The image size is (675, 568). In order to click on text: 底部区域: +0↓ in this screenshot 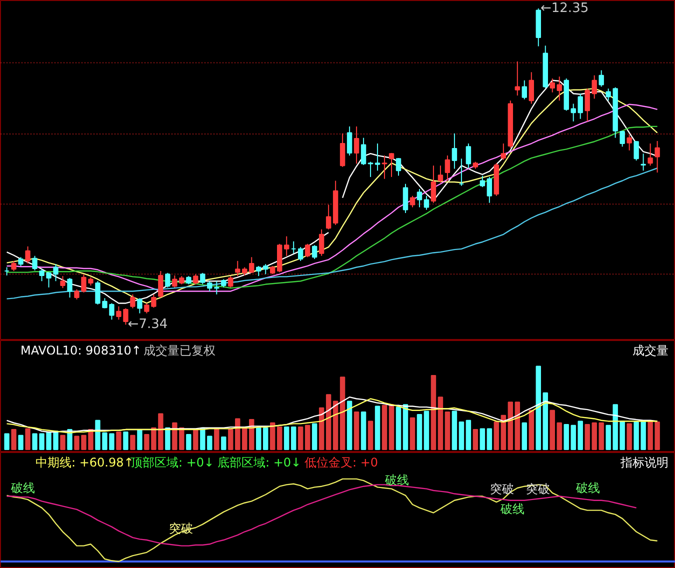, I will do `click(260, 462)`.